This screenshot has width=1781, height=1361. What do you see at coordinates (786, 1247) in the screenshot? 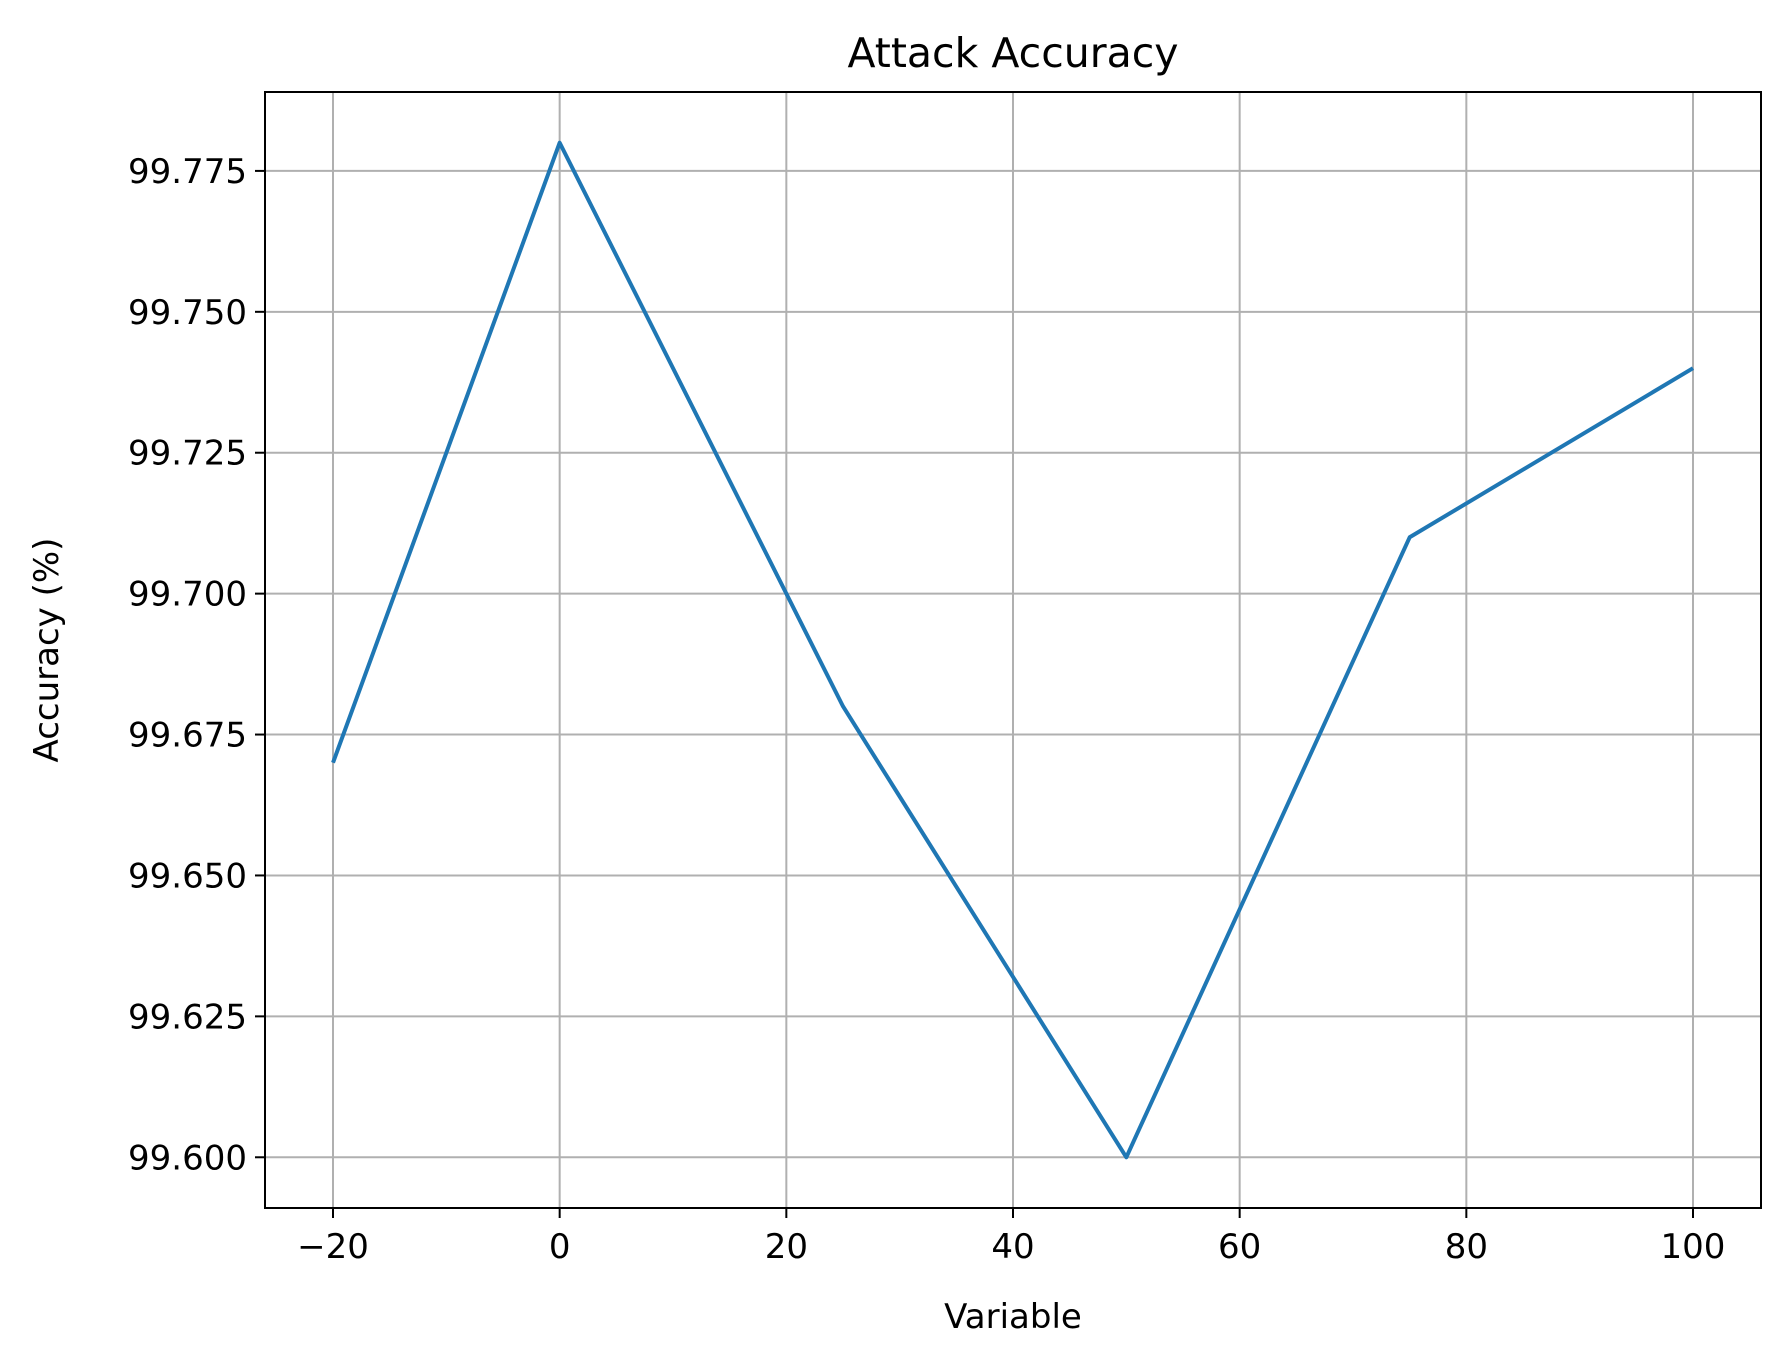
I see `x-tick-label: 20` at bounding box center [786, 1247].